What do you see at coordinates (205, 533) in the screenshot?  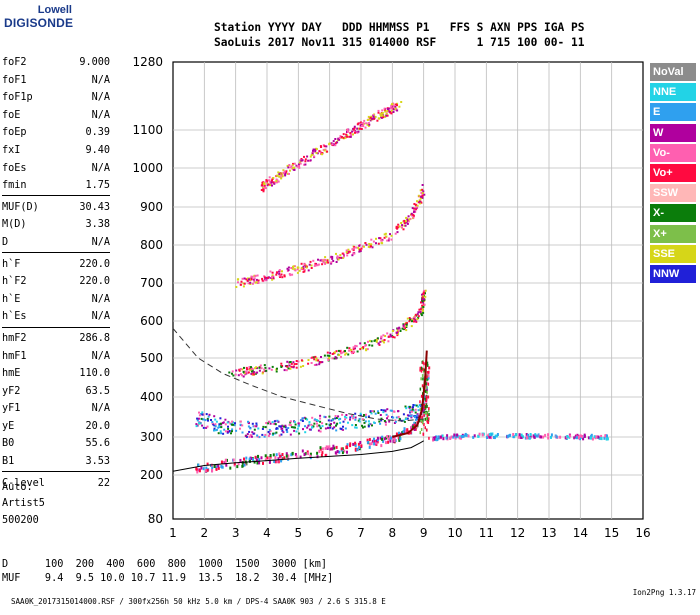 I see `x-tick-label: 2` at bounding box center [205, 533].